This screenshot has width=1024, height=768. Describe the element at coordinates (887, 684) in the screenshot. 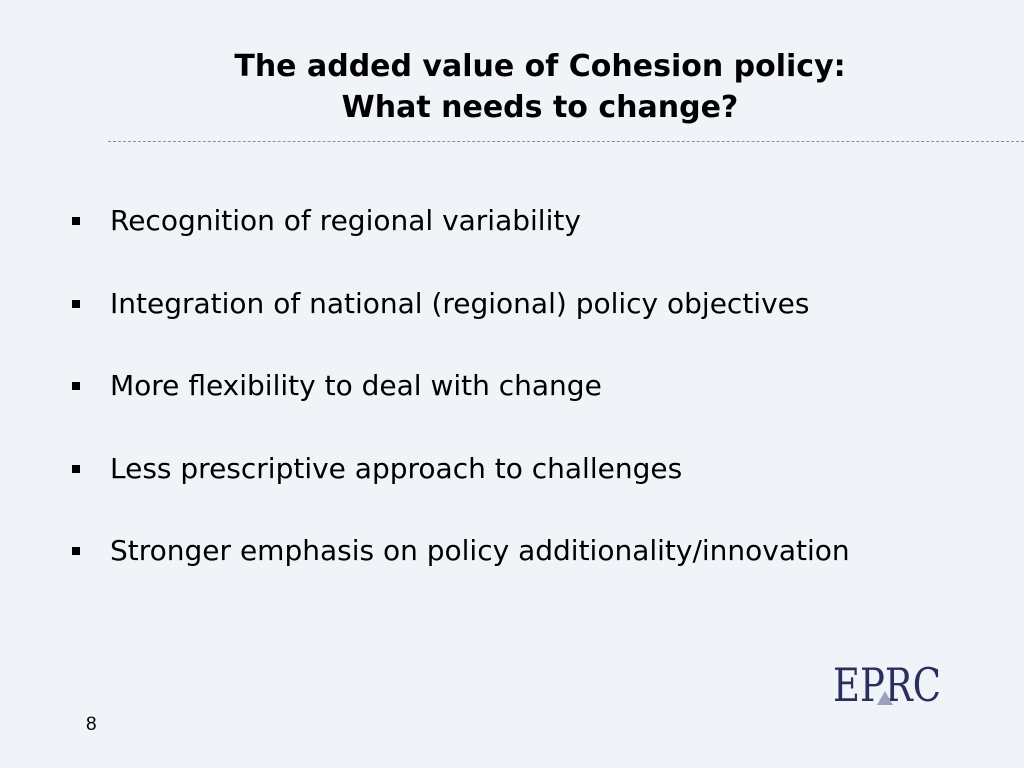

I see `logo: EPRC` at that location.